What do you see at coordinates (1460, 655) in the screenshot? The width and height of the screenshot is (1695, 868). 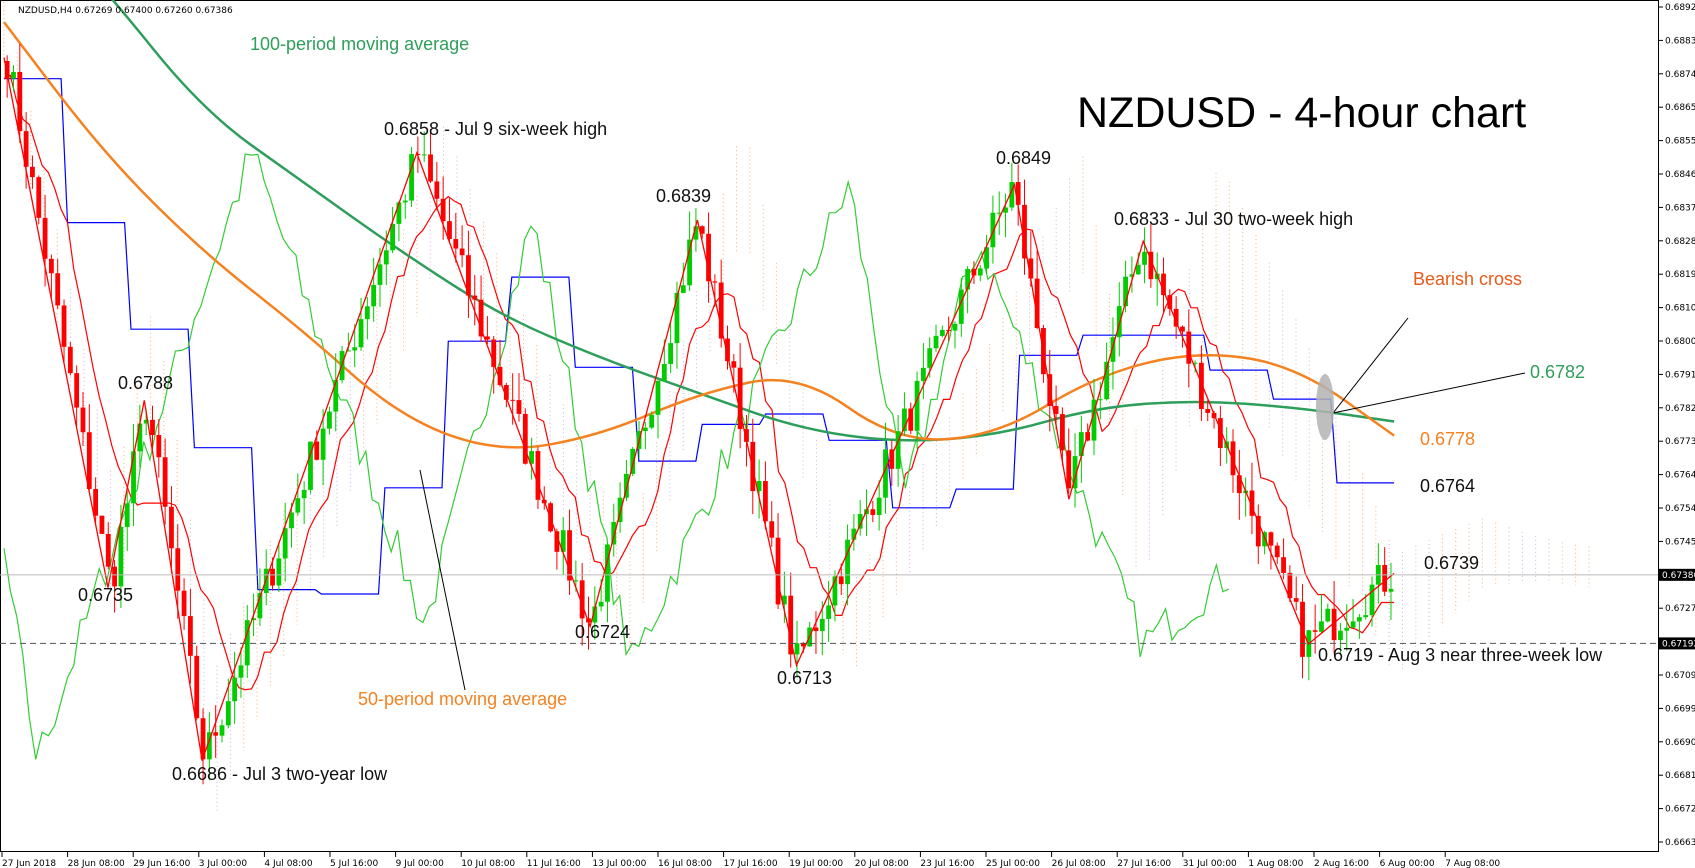 I see `label-low-aug3: 0.6719 - Aug 3 near three-week low` at bounding box center [1460, 655].